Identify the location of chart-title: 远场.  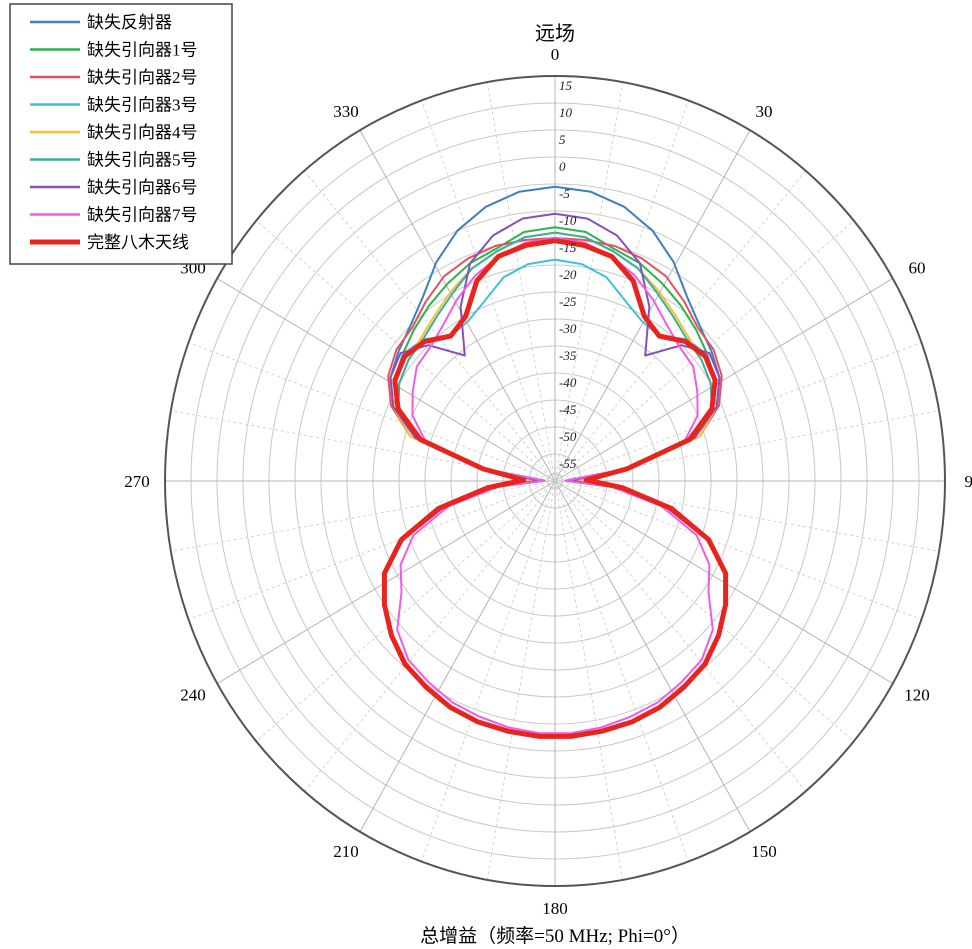
(555, 33).